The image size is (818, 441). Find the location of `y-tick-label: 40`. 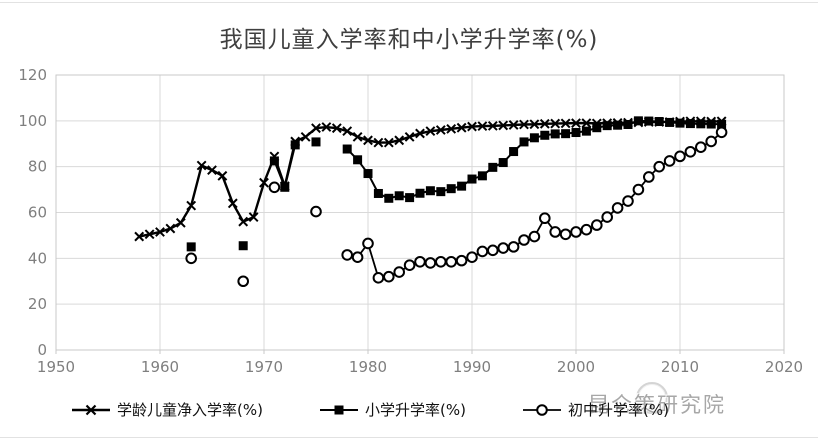

y-tick-label: 40 is located at coordinates (37, 258).